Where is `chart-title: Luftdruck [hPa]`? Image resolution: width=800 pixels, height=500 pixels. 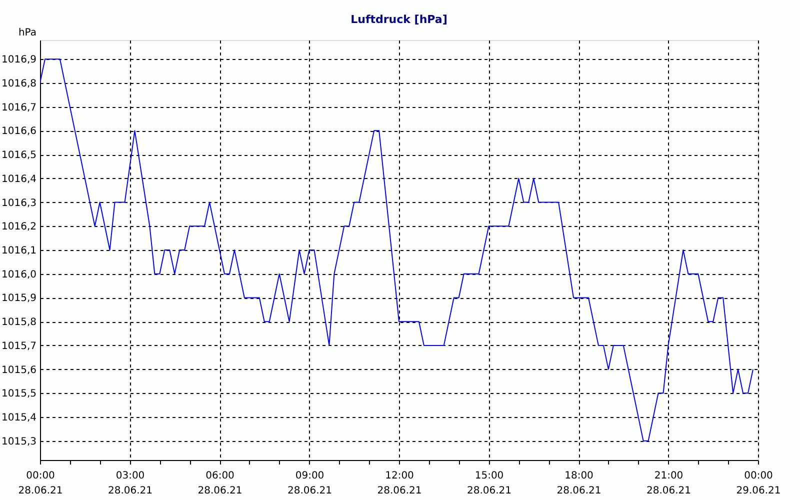 chart-title: Luftdruck [hPa] is located at coordinates (399, 19).